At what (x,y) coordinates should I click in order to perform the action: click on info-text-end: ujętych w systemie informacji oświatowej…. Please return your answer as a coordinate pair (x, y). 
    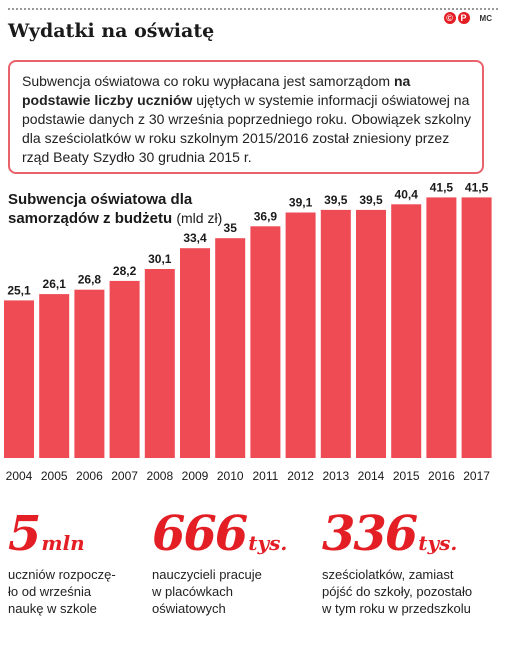
    Looking at the image, I should click on (247, 128).